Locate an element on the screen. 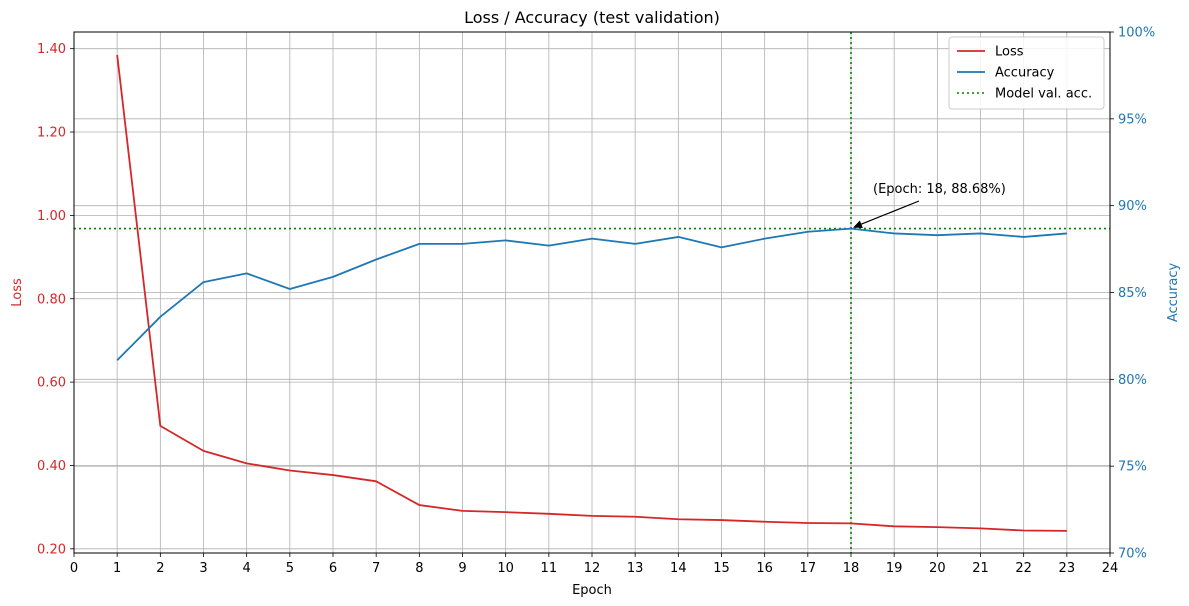  x-tick-label: 4 is located at coordinates (247, 568).